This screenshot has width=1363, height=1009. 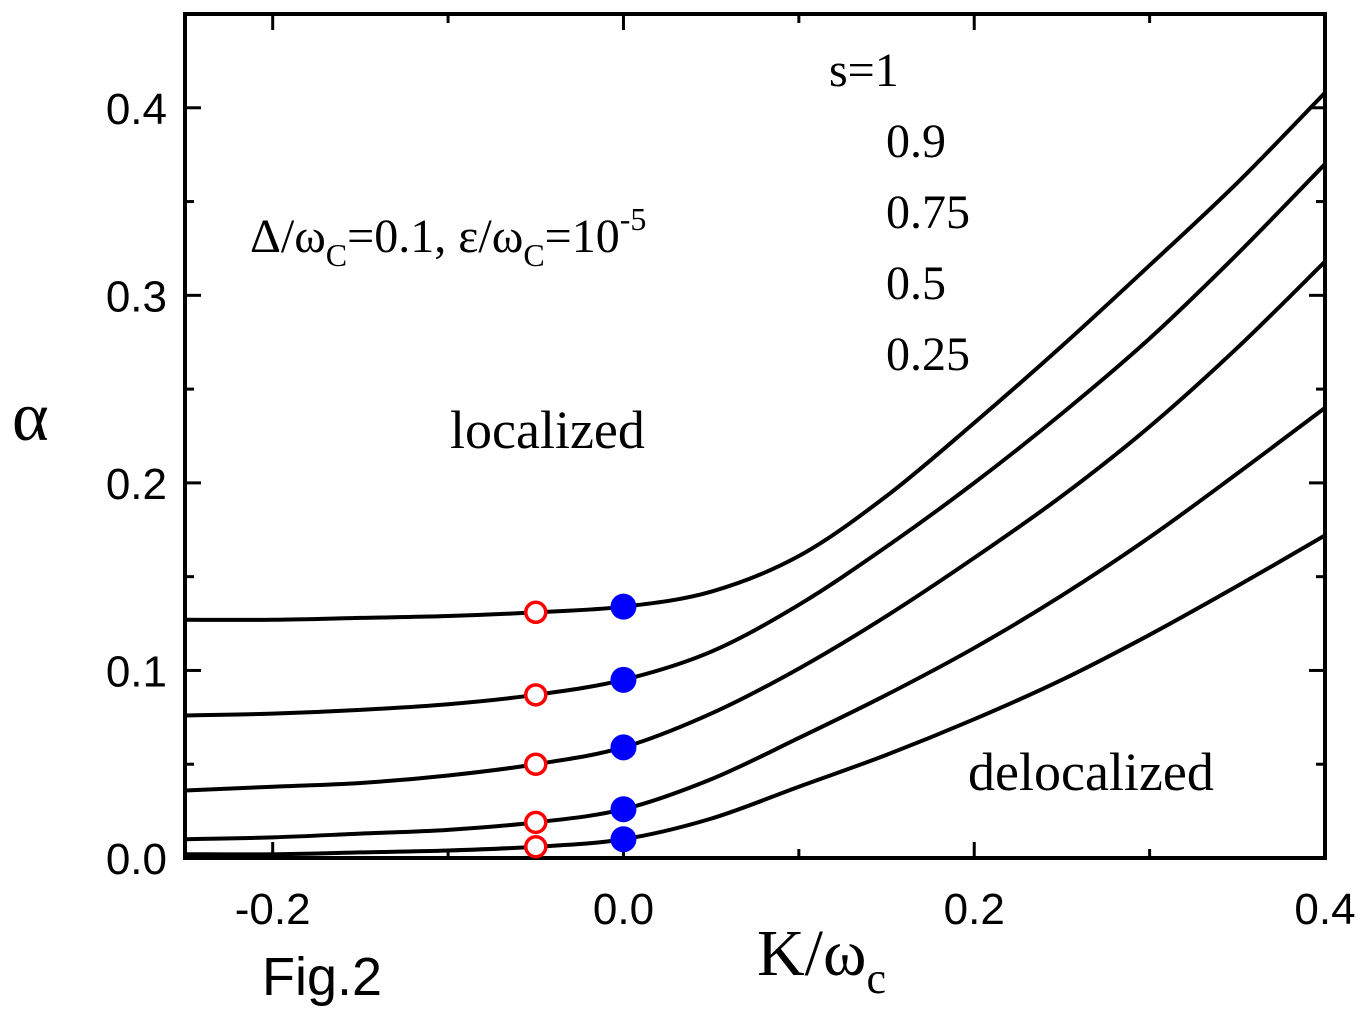 What do you see at coordinates (402, 236) in the screenshot?
I see `delta-value: =0.1,` at bounding box center [402, 236].